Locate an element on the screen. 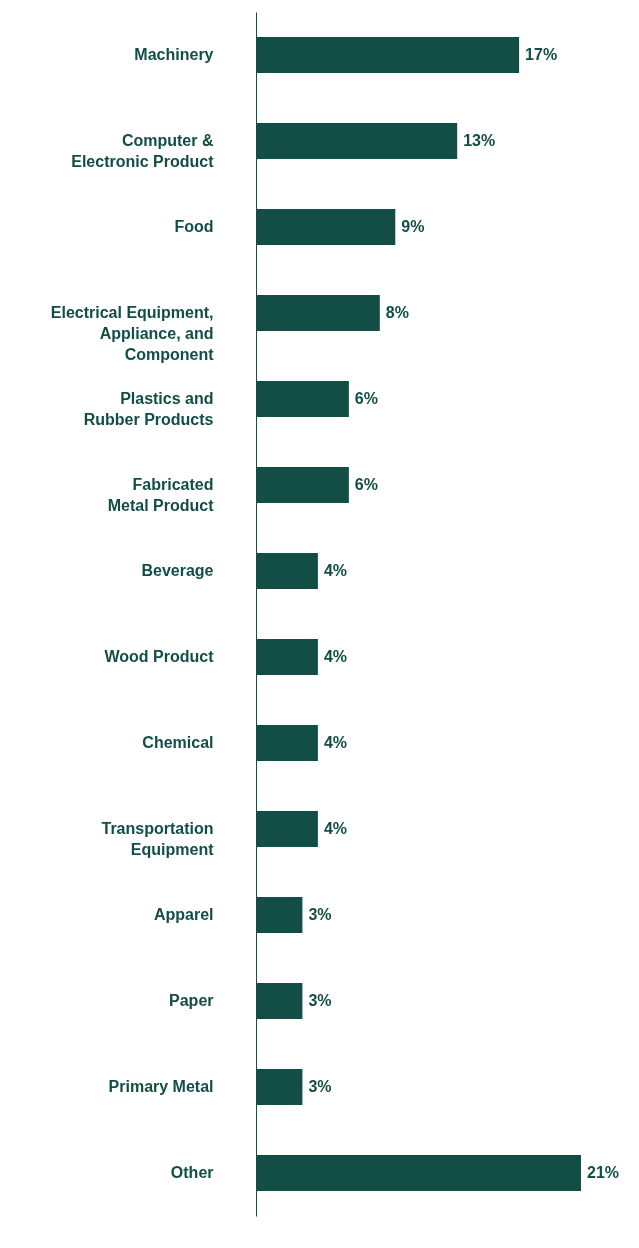  y-tick-label: Electrical Equipment, Appliance, and Component is located at coordinates (132, 333).